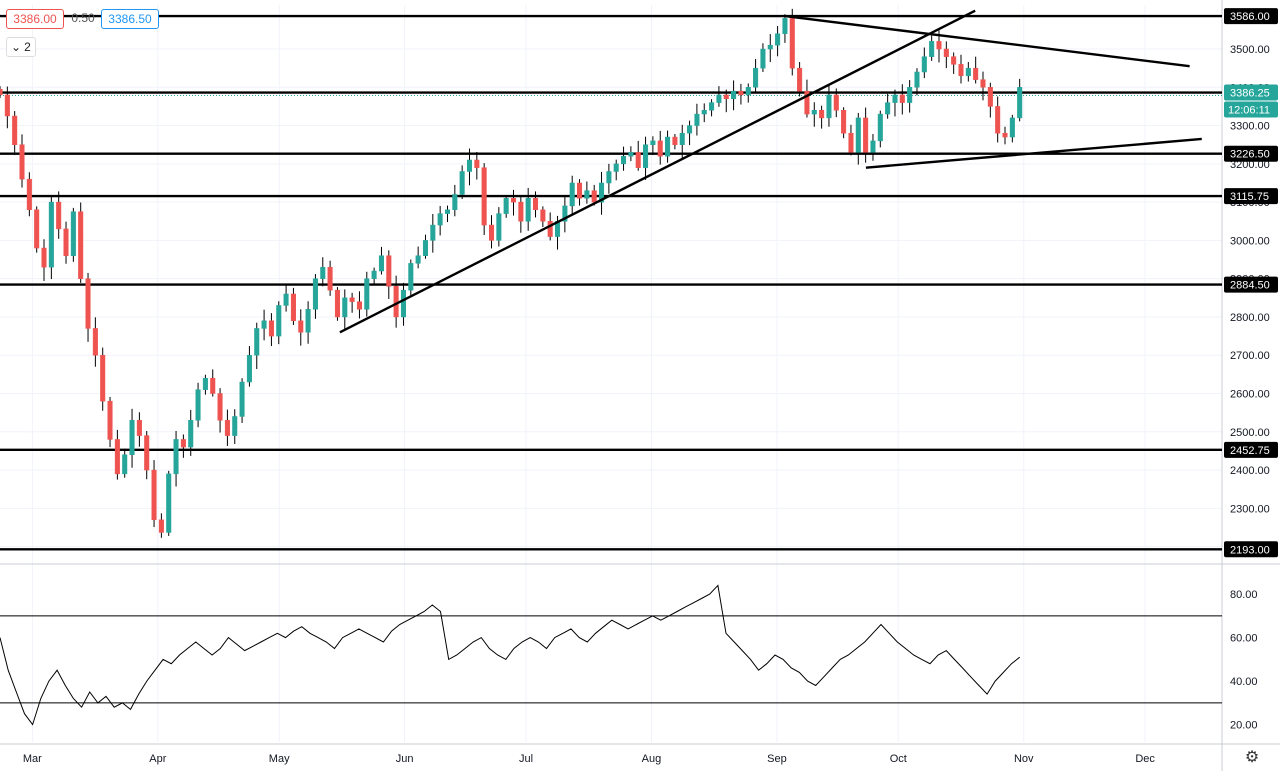  Describe the element at coordinates (32, 759) in the screenshot. I see `month-label: Mar` at that location.